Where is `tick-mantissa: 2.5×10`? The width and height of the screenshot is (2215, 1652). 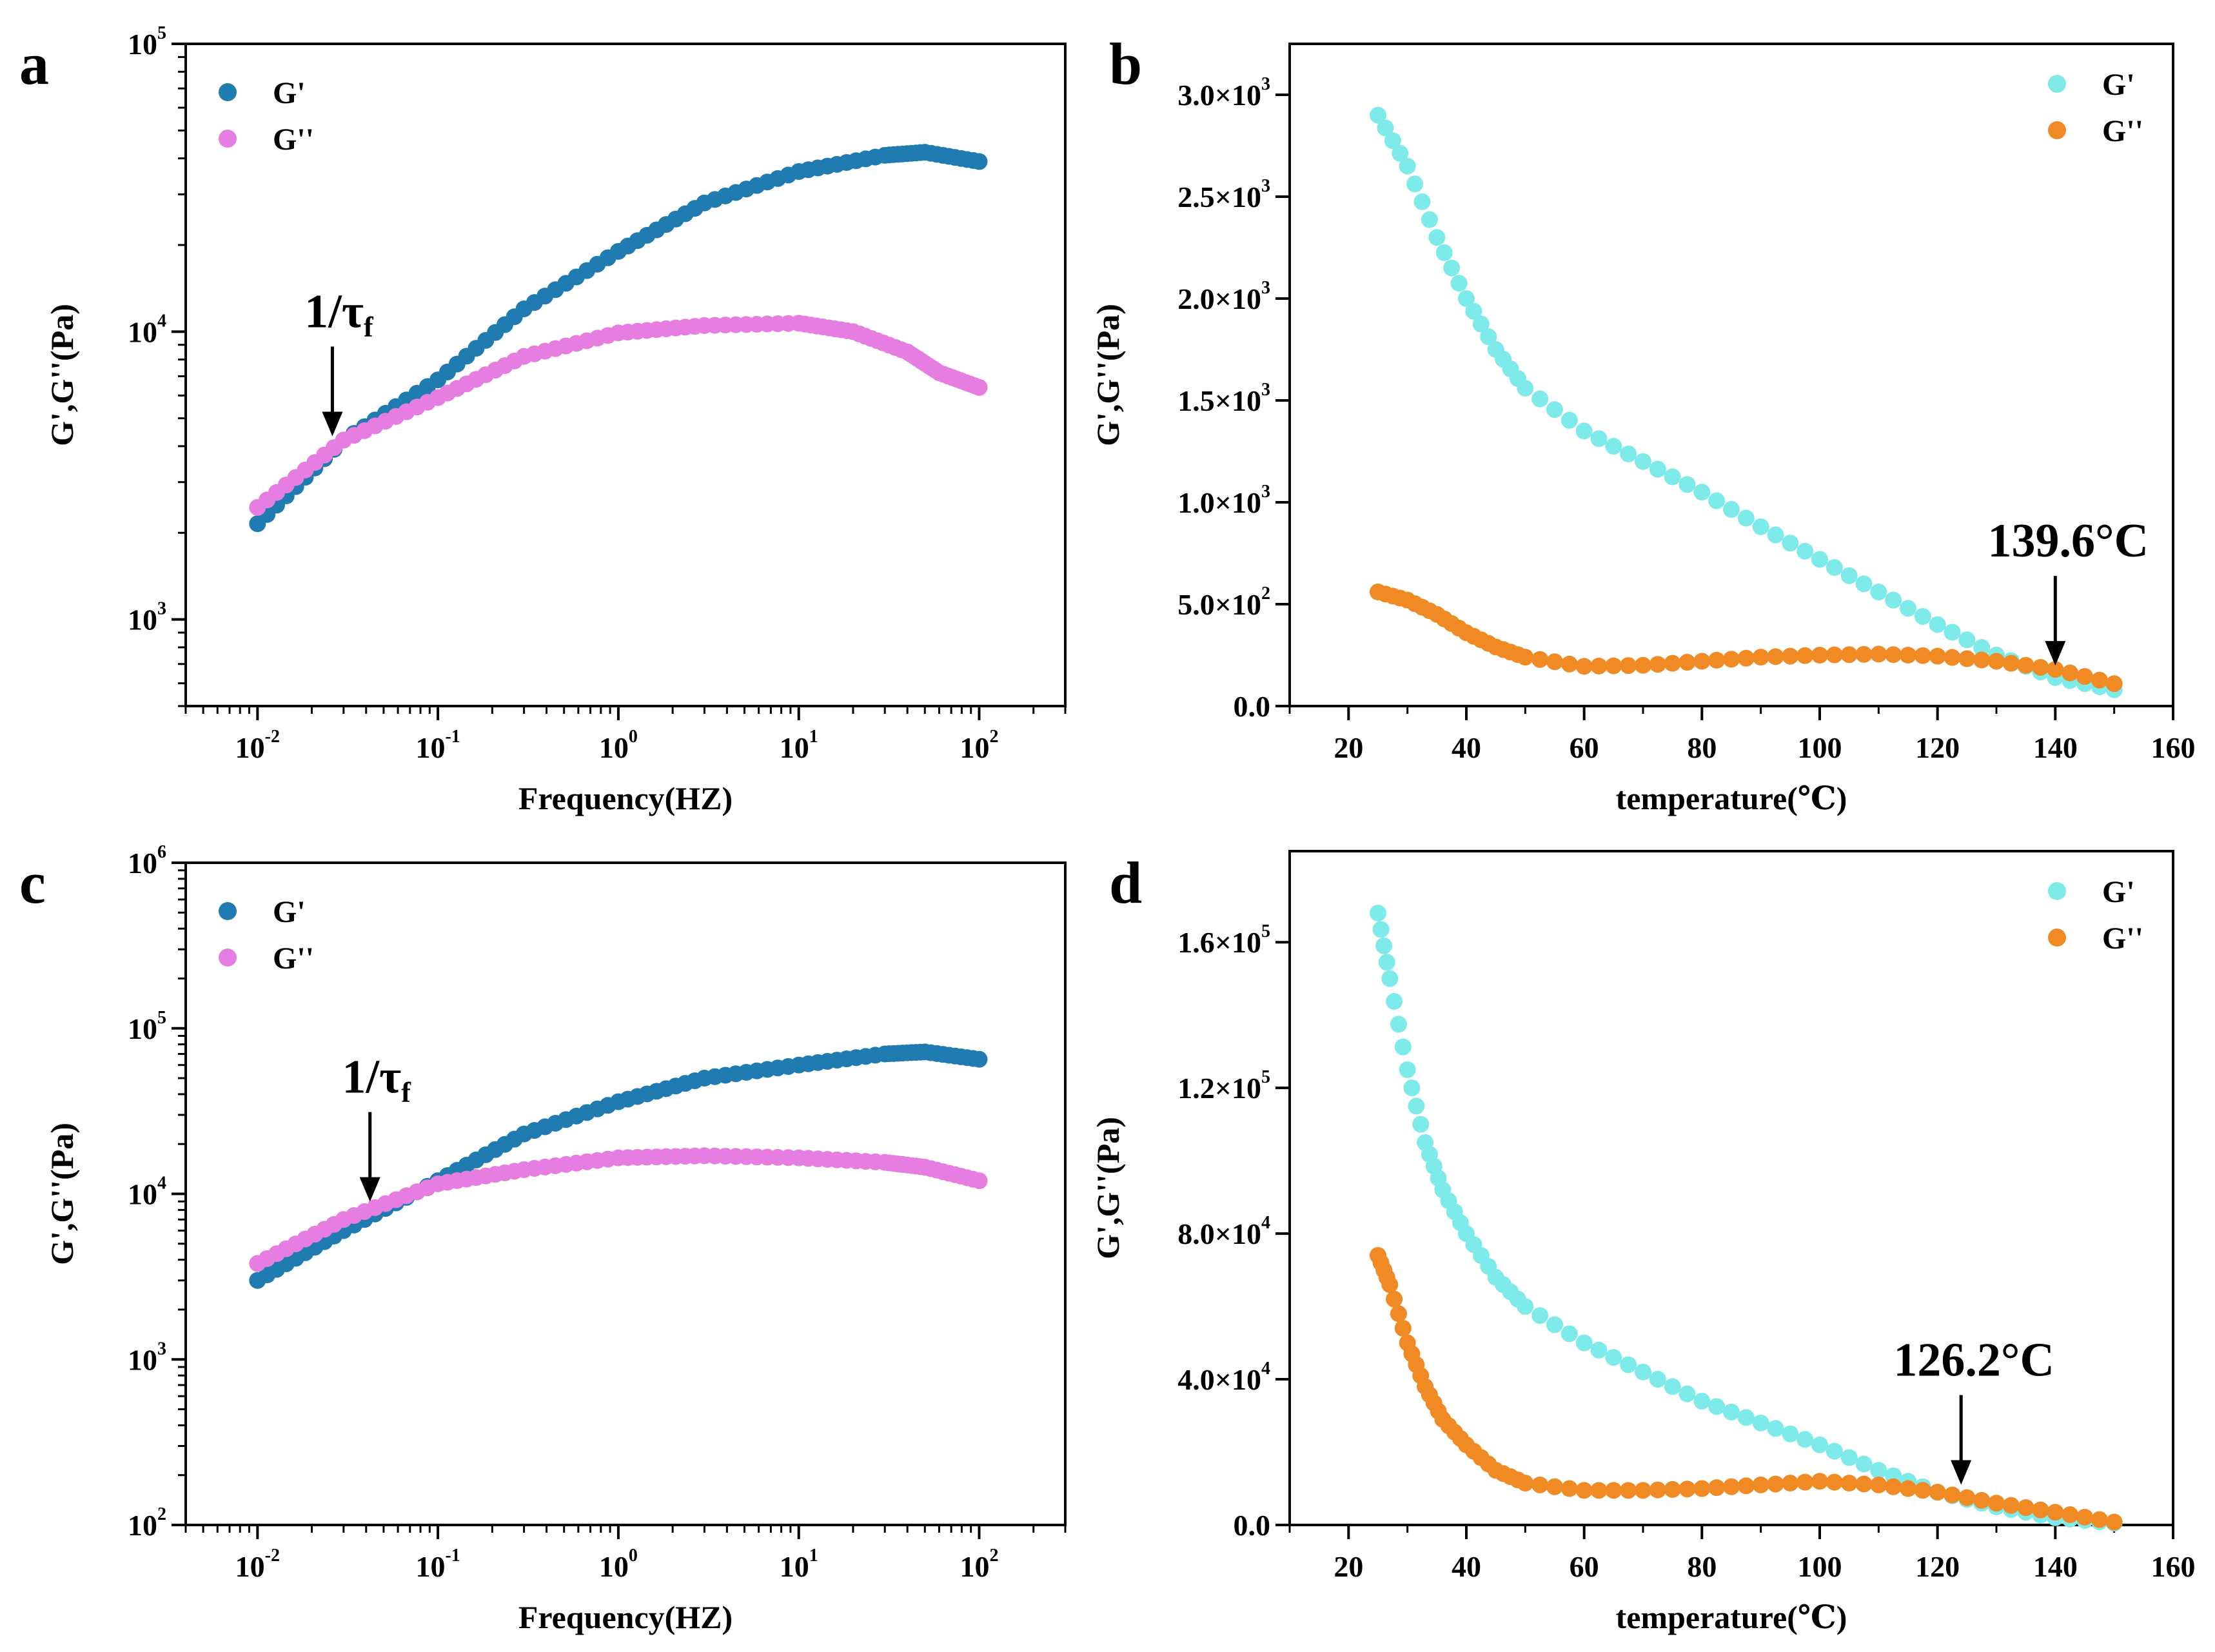 tick-mantissa: 2.5×10 is located at coordinates (1219, 197).